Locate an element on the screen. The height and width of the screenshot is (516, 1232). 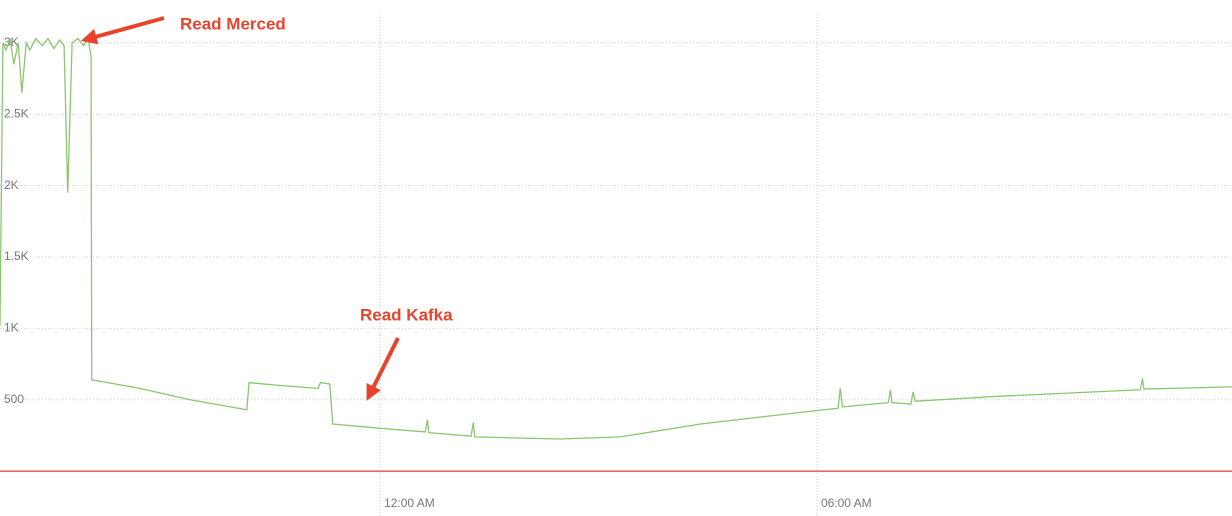
annotation: Read Merced is located at coordinates (233, 23).